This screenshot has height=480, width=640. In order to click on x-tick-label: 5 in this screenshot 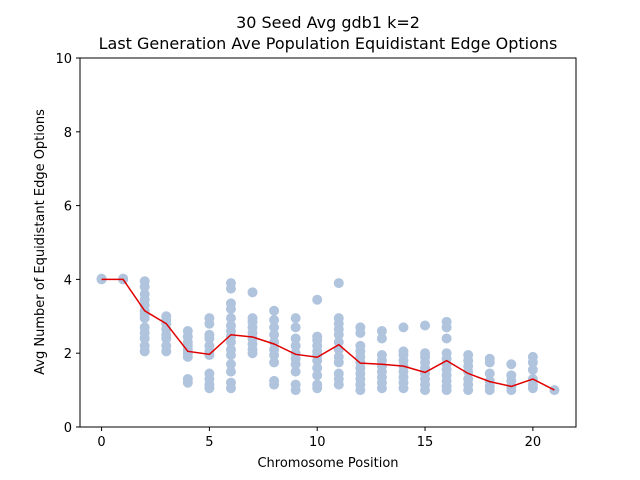, I will do `click(209, 442)`.